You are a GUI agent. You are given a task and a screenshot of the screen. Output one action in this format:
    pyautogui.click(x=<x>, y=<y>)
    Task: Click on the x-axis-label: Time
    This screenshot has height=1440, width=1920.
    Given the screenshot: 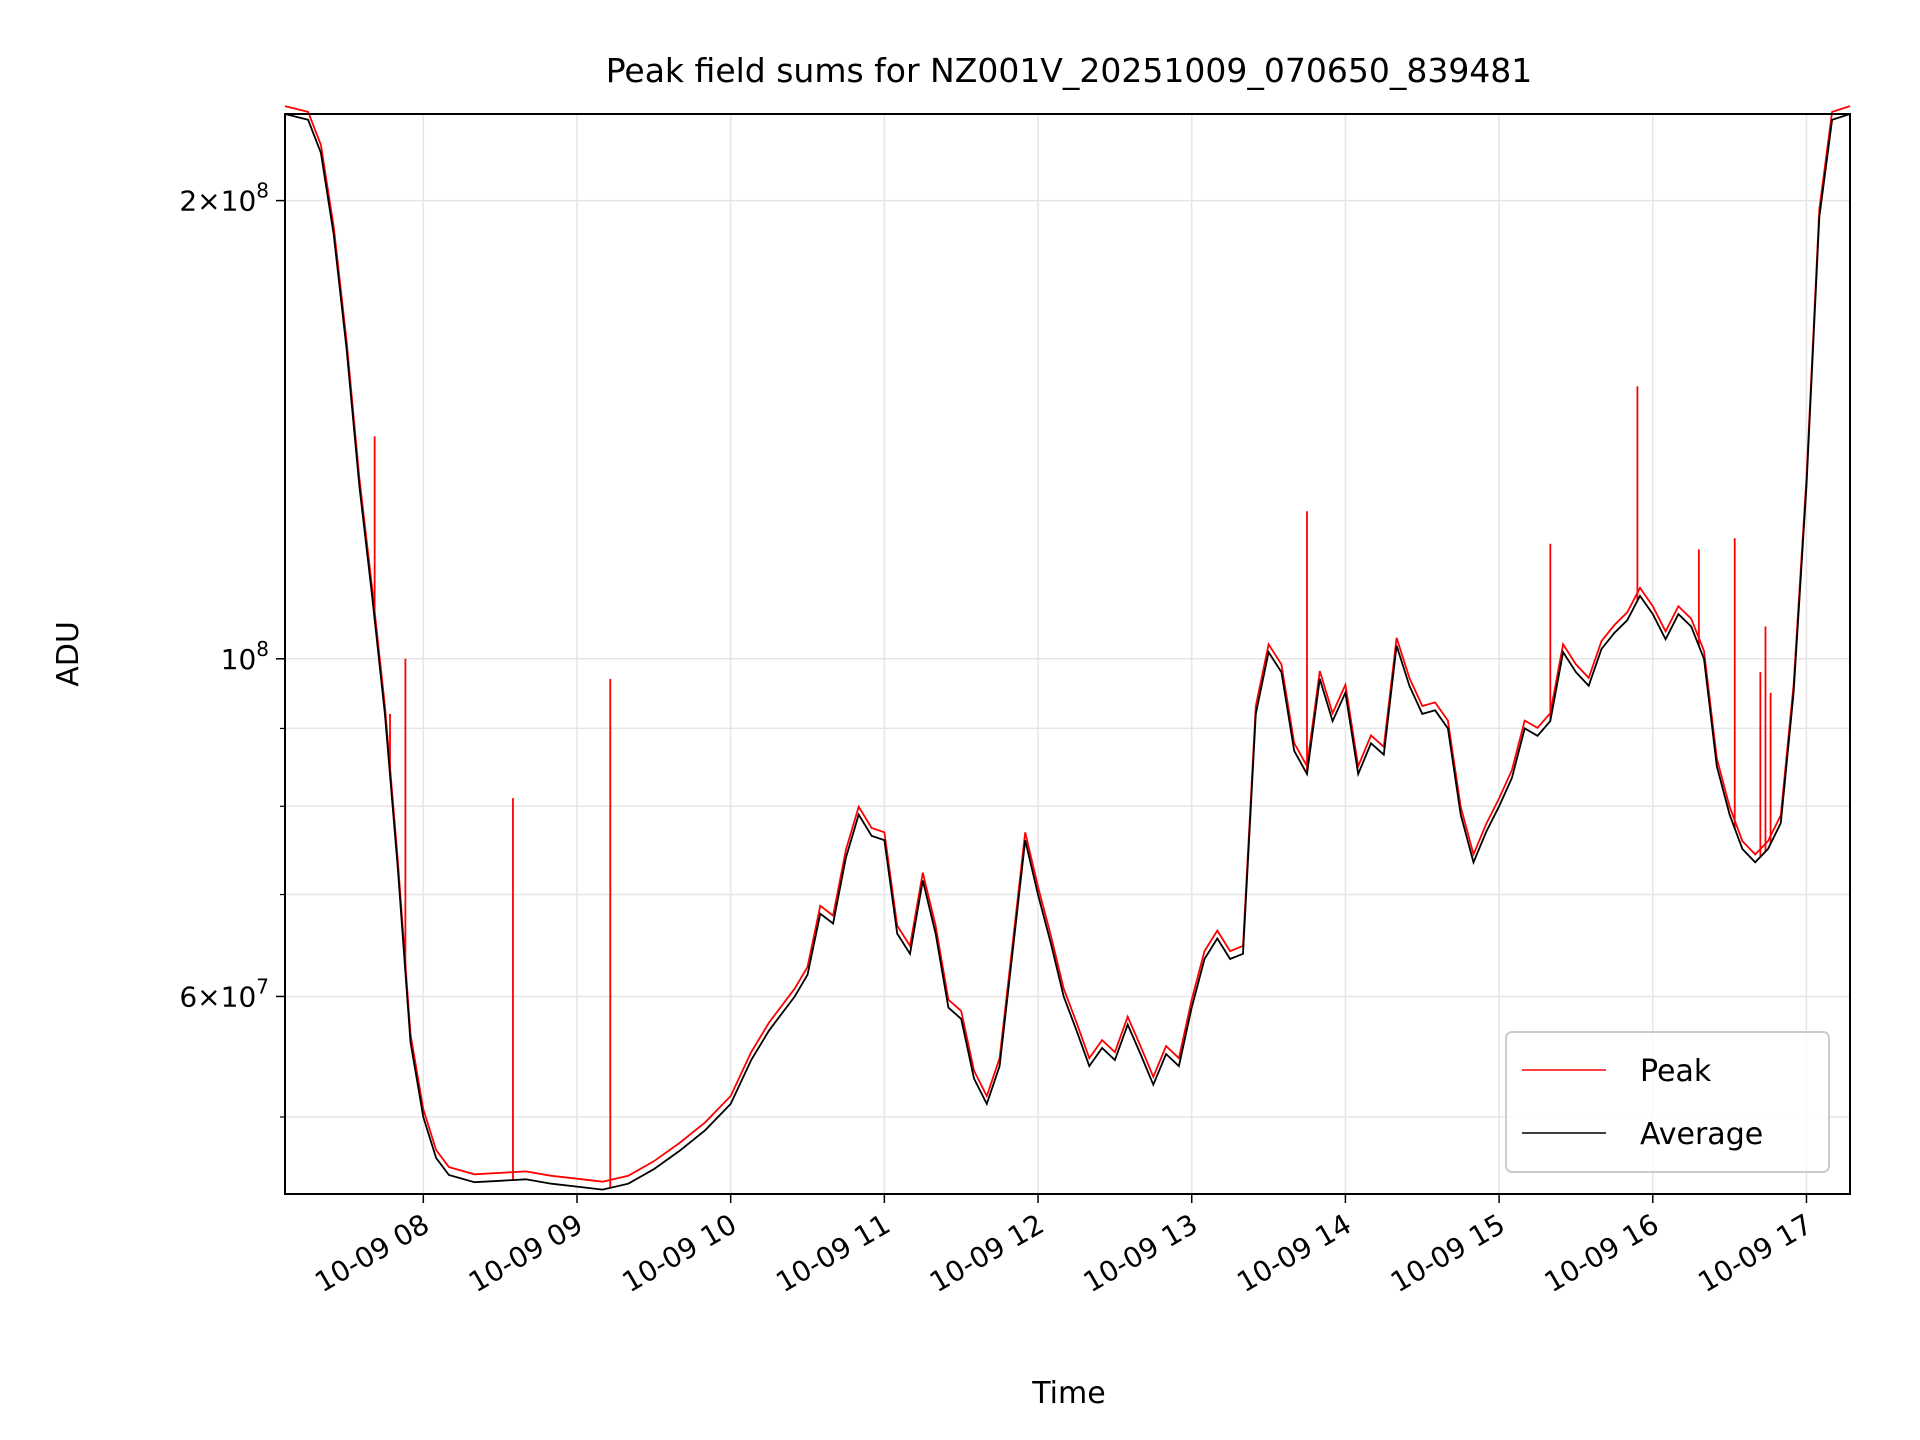 What is the action you would take?
    pyautogui.click(x=1068, y=1393)
    